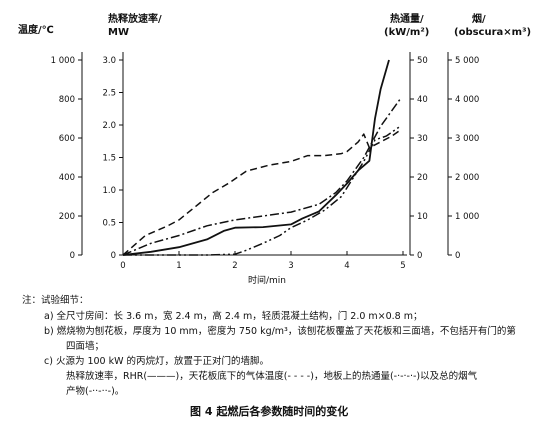 The width and height of the screenshot is (554, 426). What do you see at coordinates (457, 256) in the screenshot?
I see `smoke-tick-label: 0` at bounding box center [457, 256].